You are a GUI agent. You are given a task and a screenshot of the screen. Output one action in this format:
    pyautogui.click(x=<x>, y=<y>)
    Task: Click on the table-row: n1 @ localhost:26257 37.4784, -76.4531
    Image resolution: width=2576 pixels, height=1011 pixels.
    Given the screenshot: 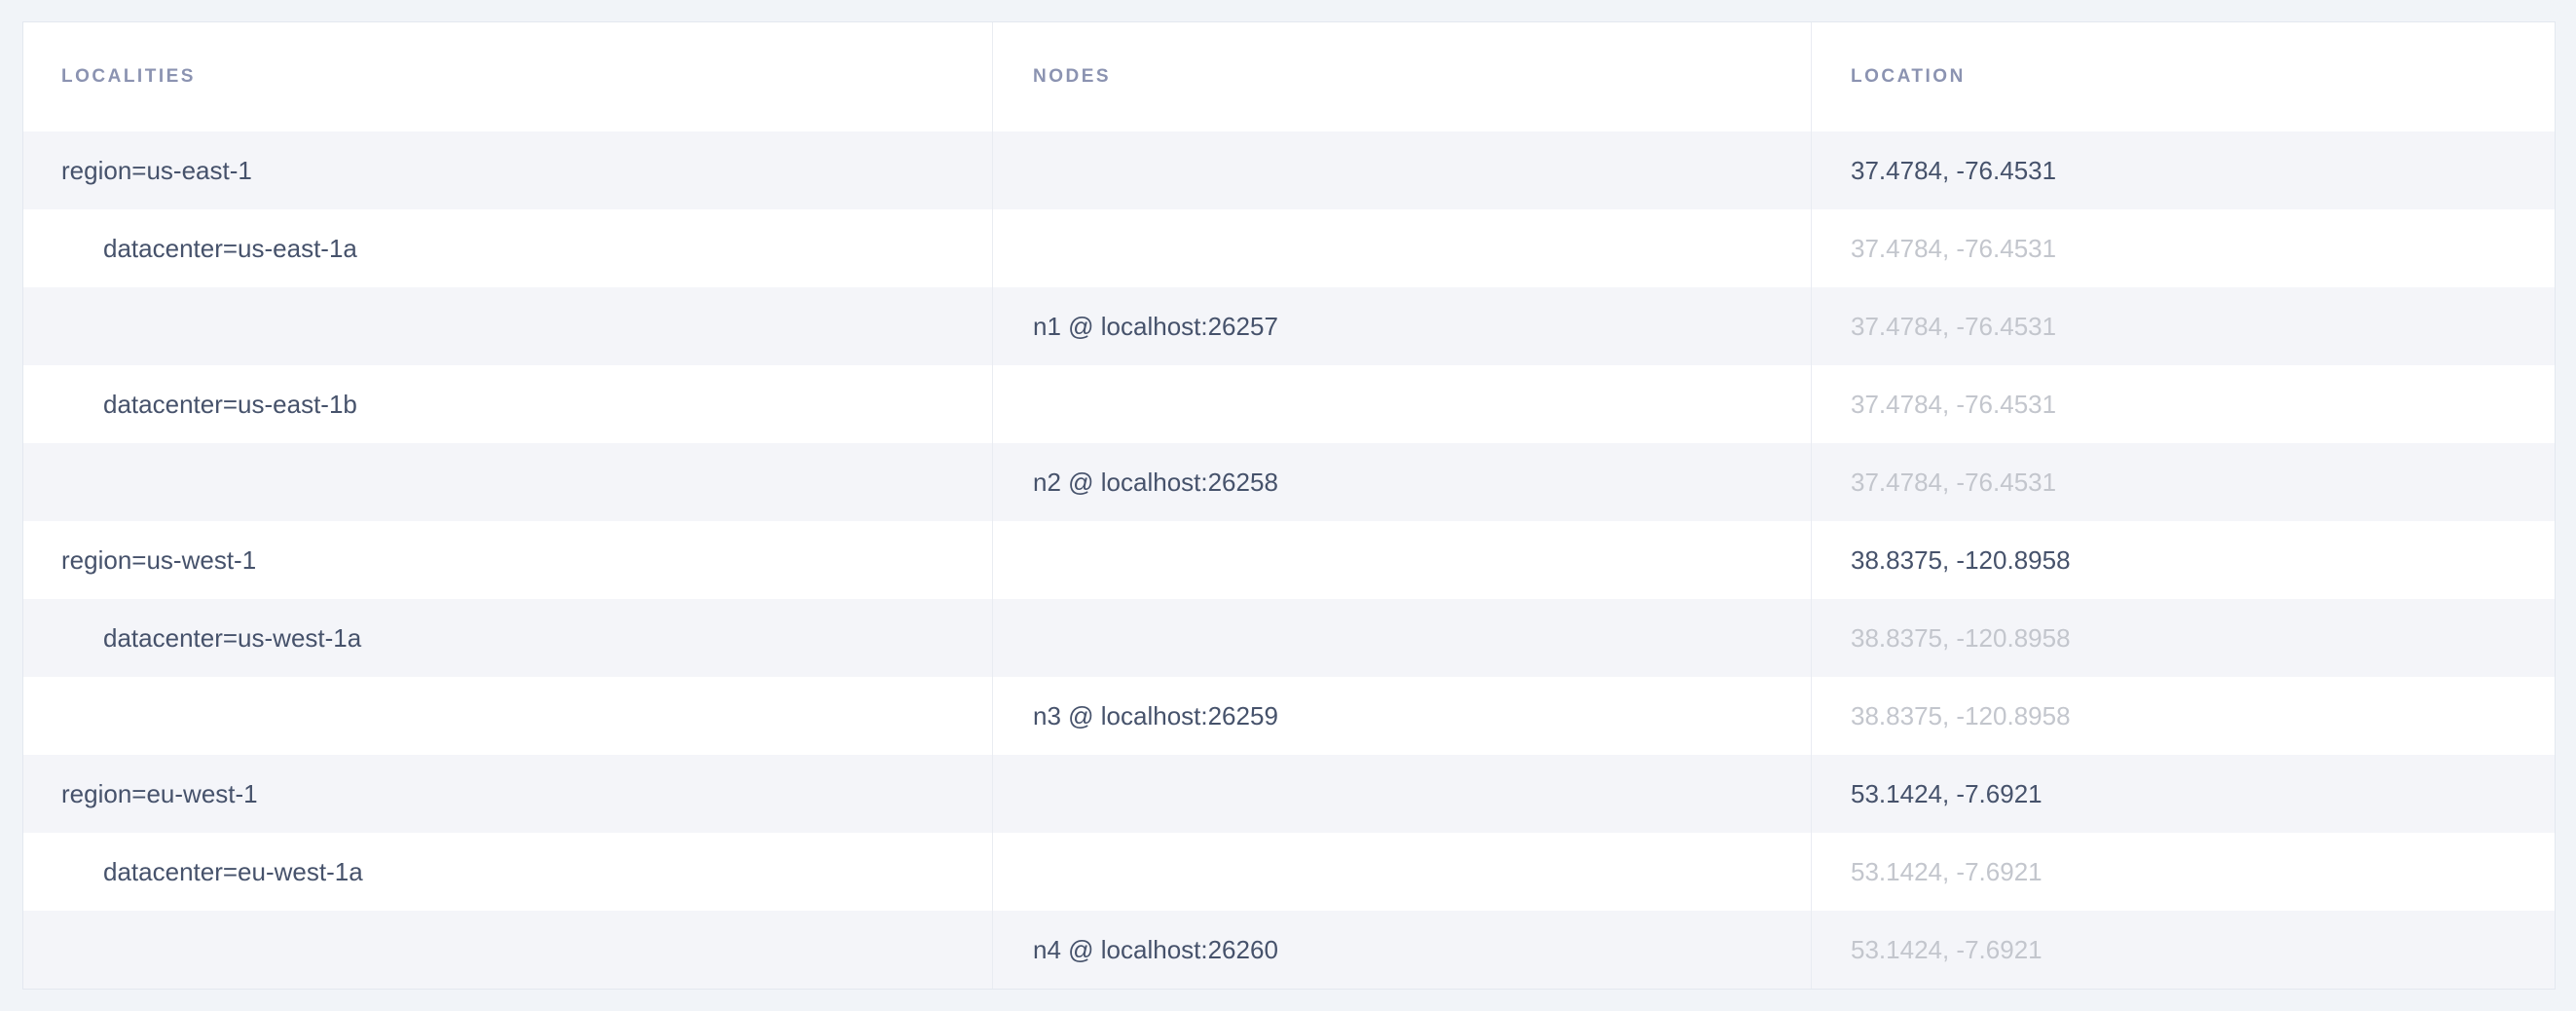 What is the action you would take?
    pyautogui.click(x=1289, y=326)
    